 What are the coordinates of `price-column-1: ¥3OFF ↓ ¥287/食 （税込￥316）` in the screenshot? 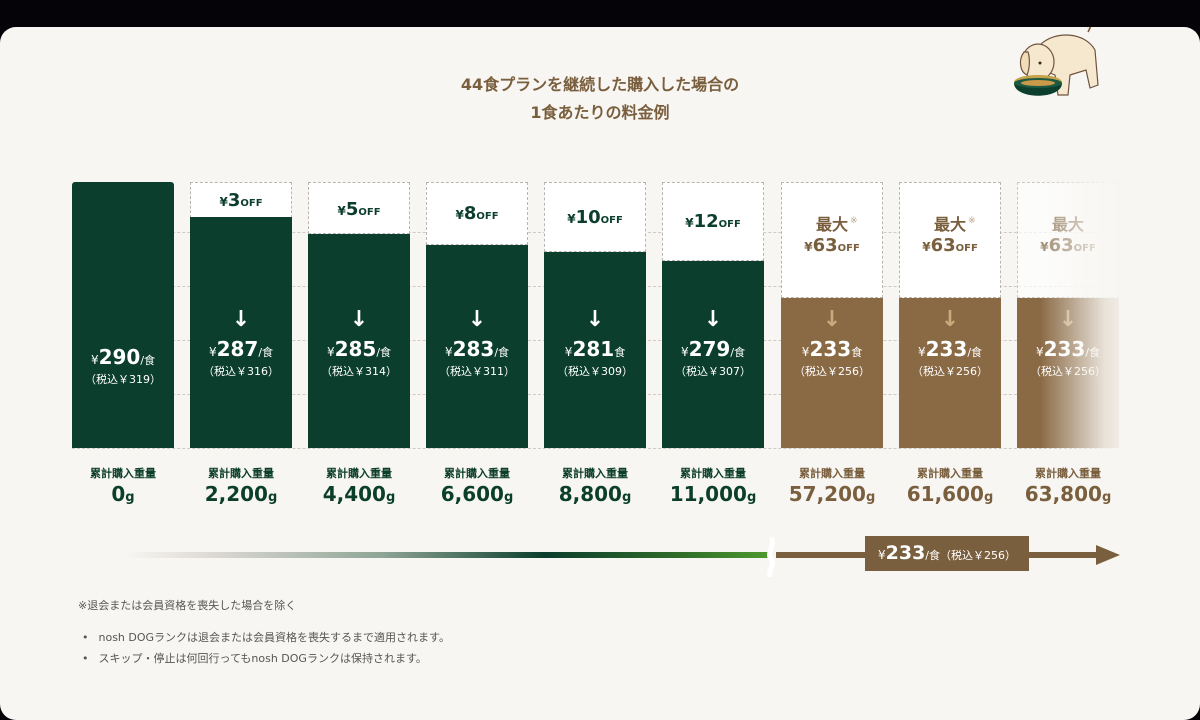 It's located at (241, 315).